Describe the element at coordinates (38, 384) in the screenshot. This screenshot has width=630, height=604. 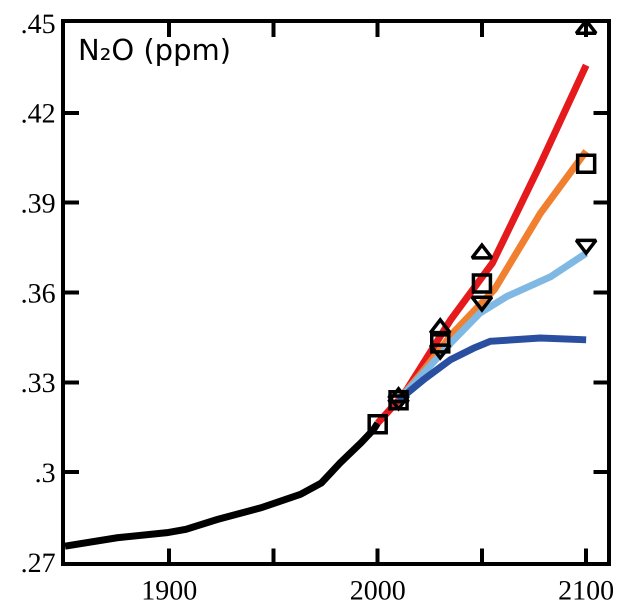
I see `y-tick-label: .33` at that location.